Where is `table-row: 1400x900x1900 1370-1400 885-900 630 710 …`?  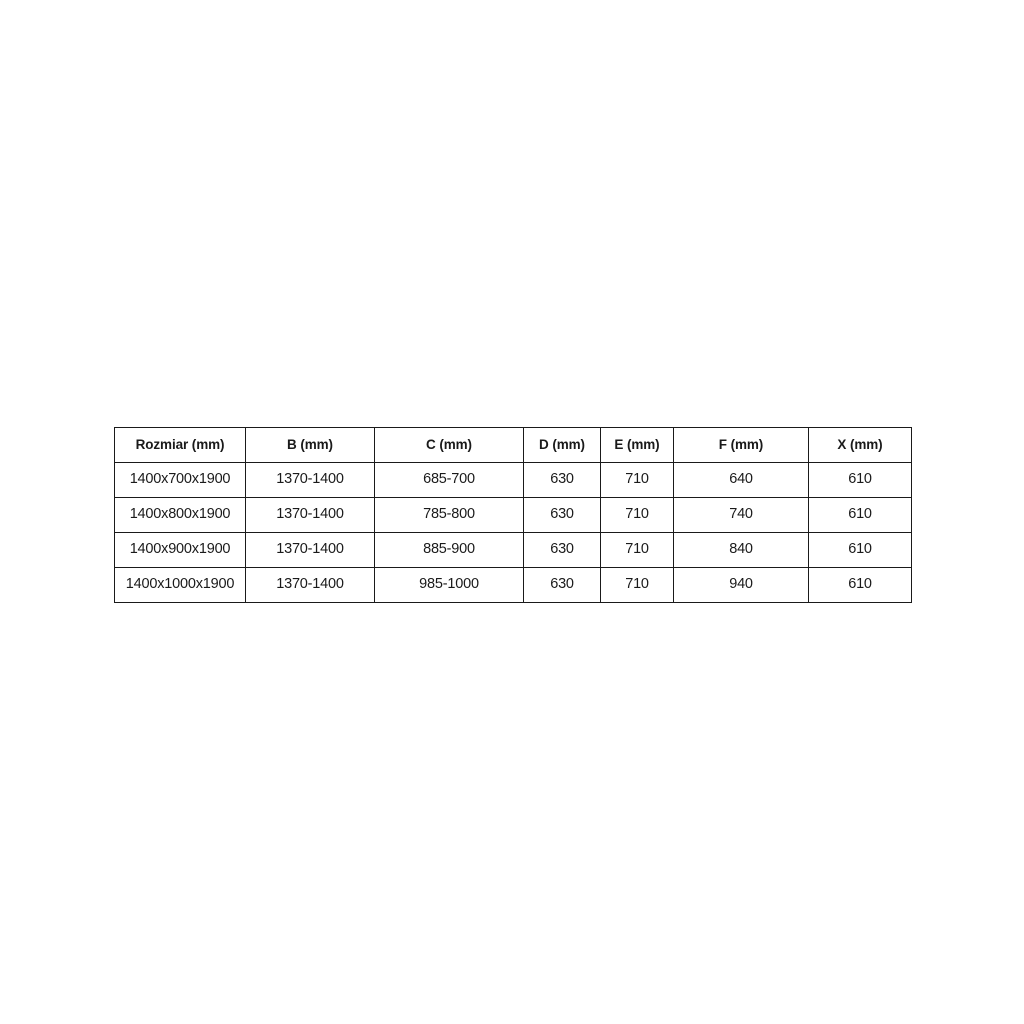
table-row: 1400x900x1900 1370-1400 885-900 630 710 … is located at coordinates (513, 550).